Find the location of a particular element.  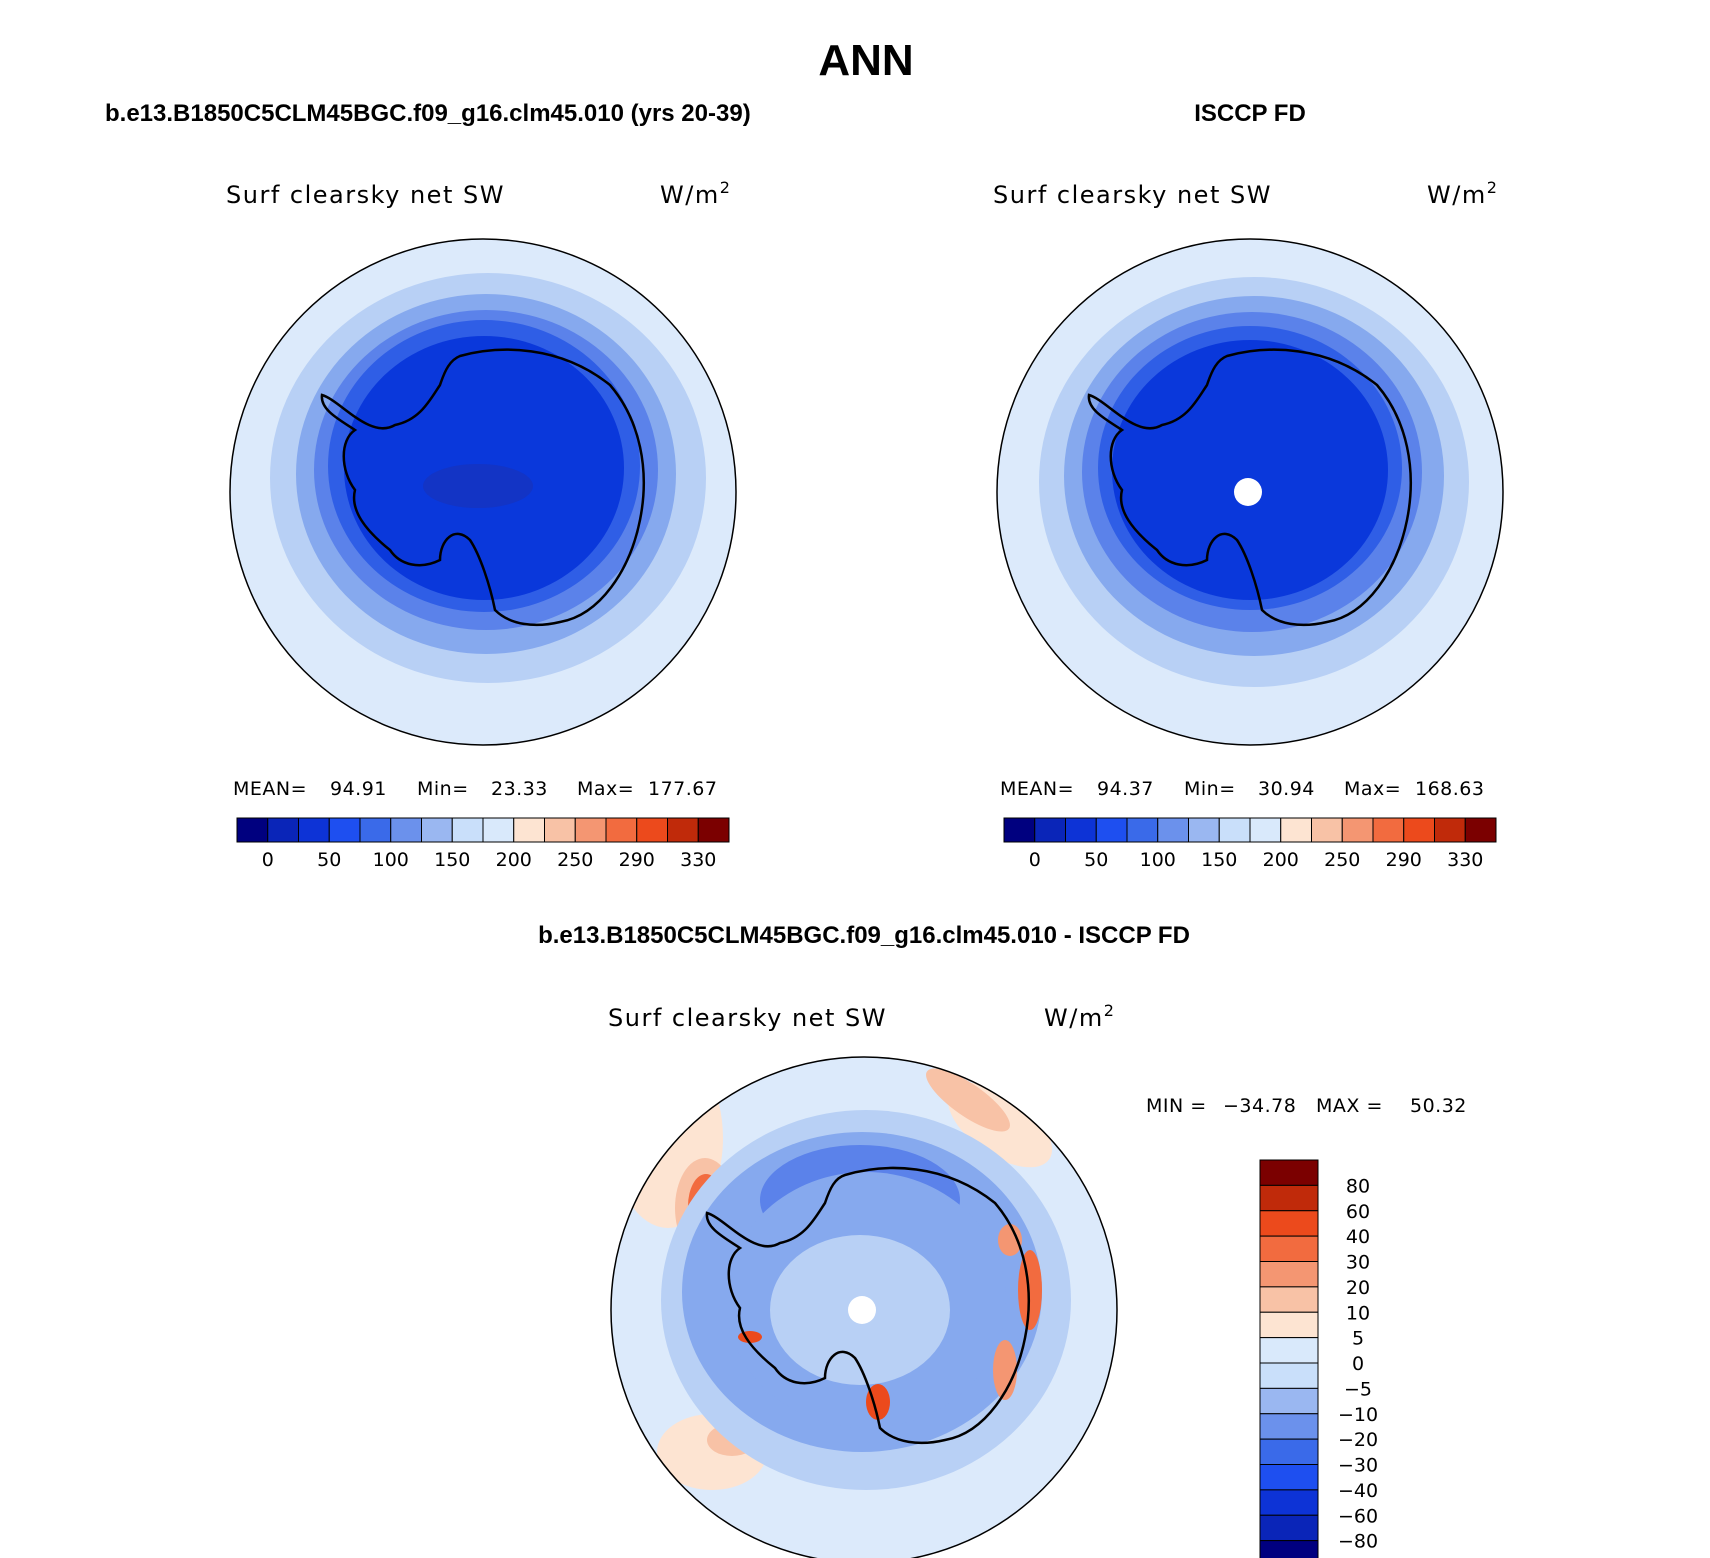

panel-obs-mean: 94.37 is located at coordinates (1125, 789).